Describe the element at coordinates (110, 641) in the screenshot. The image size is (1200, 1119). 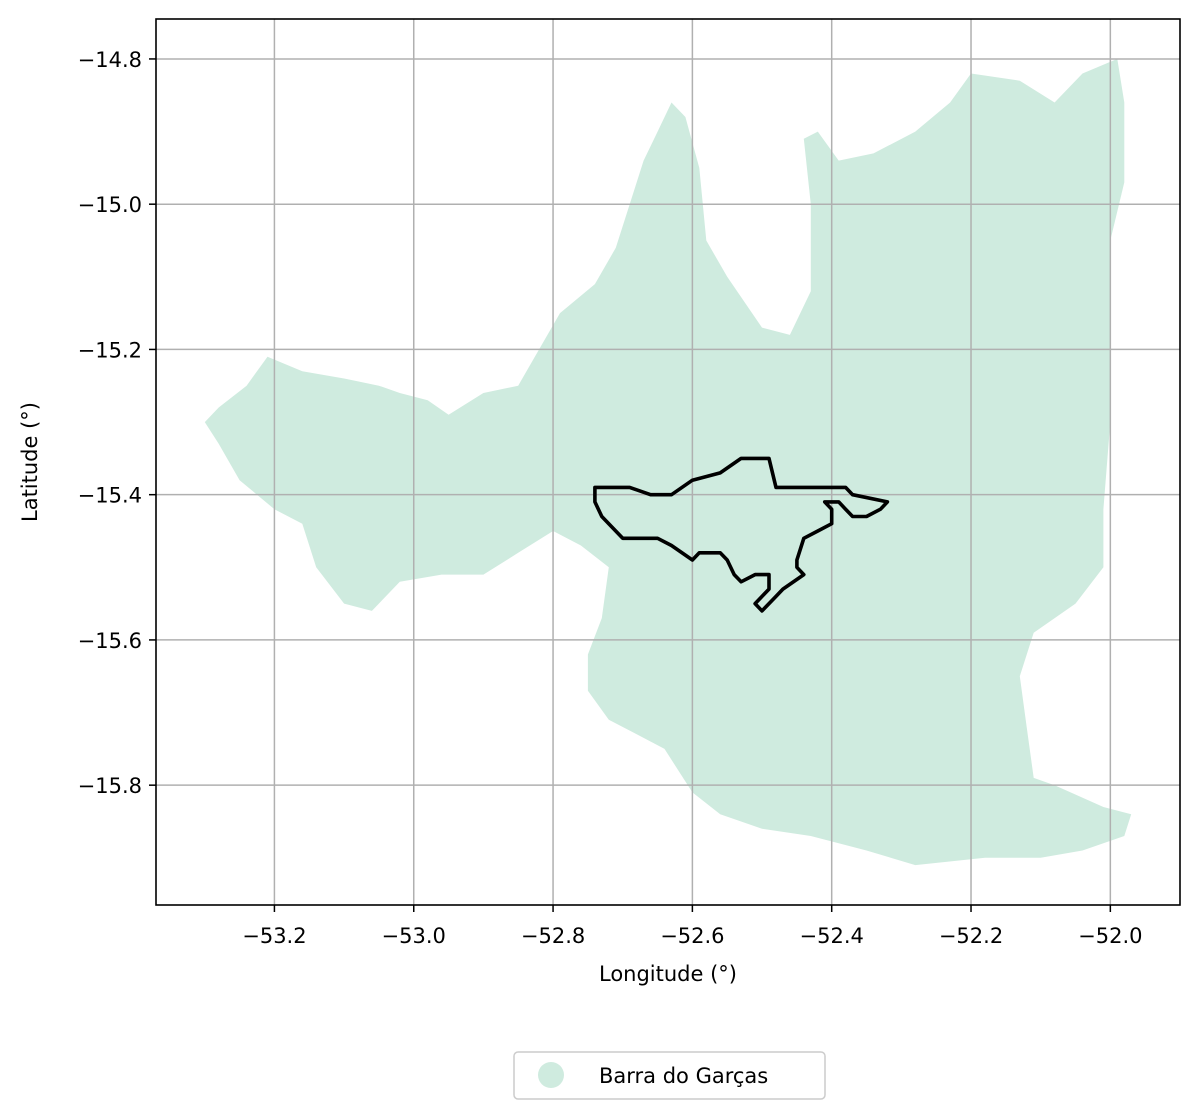
I see `y-tick-label: −15.6` at that location.